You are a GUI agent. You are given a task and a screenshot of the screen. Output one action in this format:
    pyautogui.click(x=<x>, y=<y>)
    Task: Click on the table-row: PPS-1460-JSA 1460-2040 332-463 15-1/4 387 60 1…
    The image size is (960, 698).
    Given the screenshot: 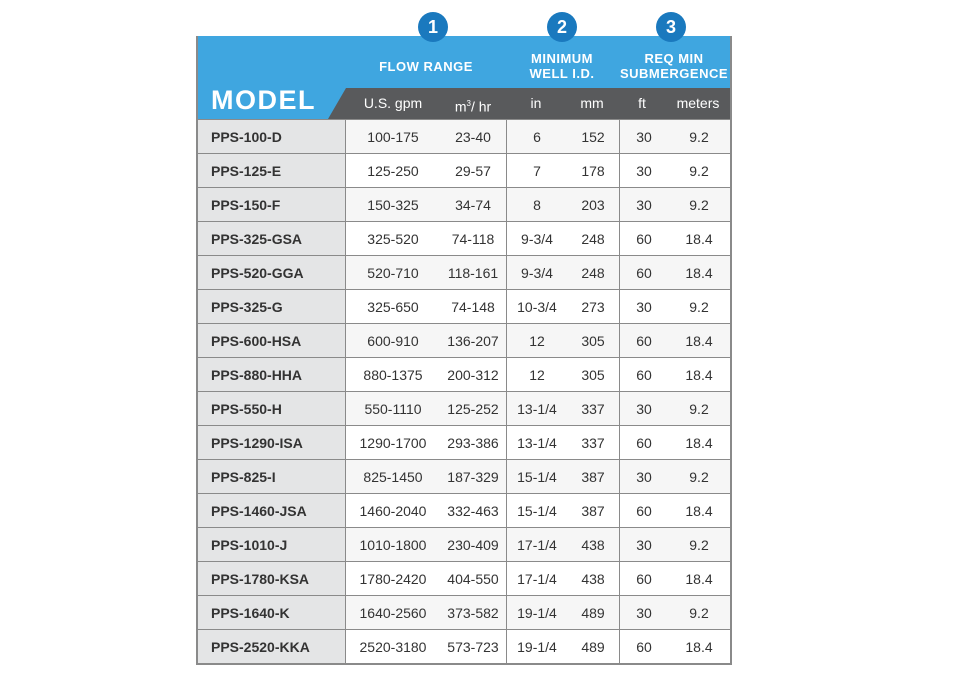 What is the action you would take?
    pyautogui.click(x=464, y=510)
    